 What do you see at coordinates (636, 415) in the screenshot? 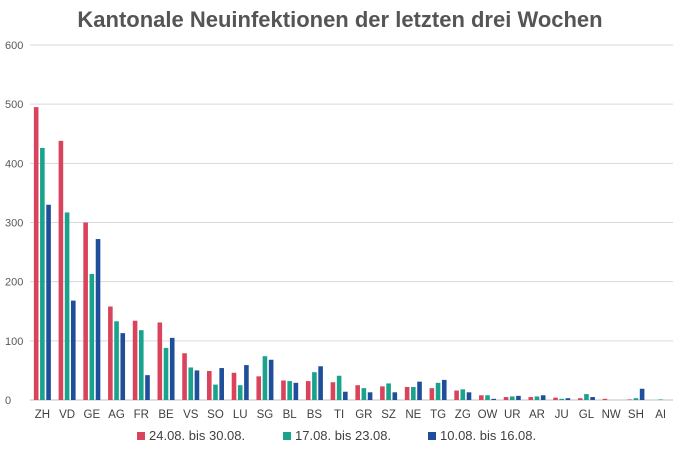
I see `x-tick-label: SH` at bounding box center [636, 415].